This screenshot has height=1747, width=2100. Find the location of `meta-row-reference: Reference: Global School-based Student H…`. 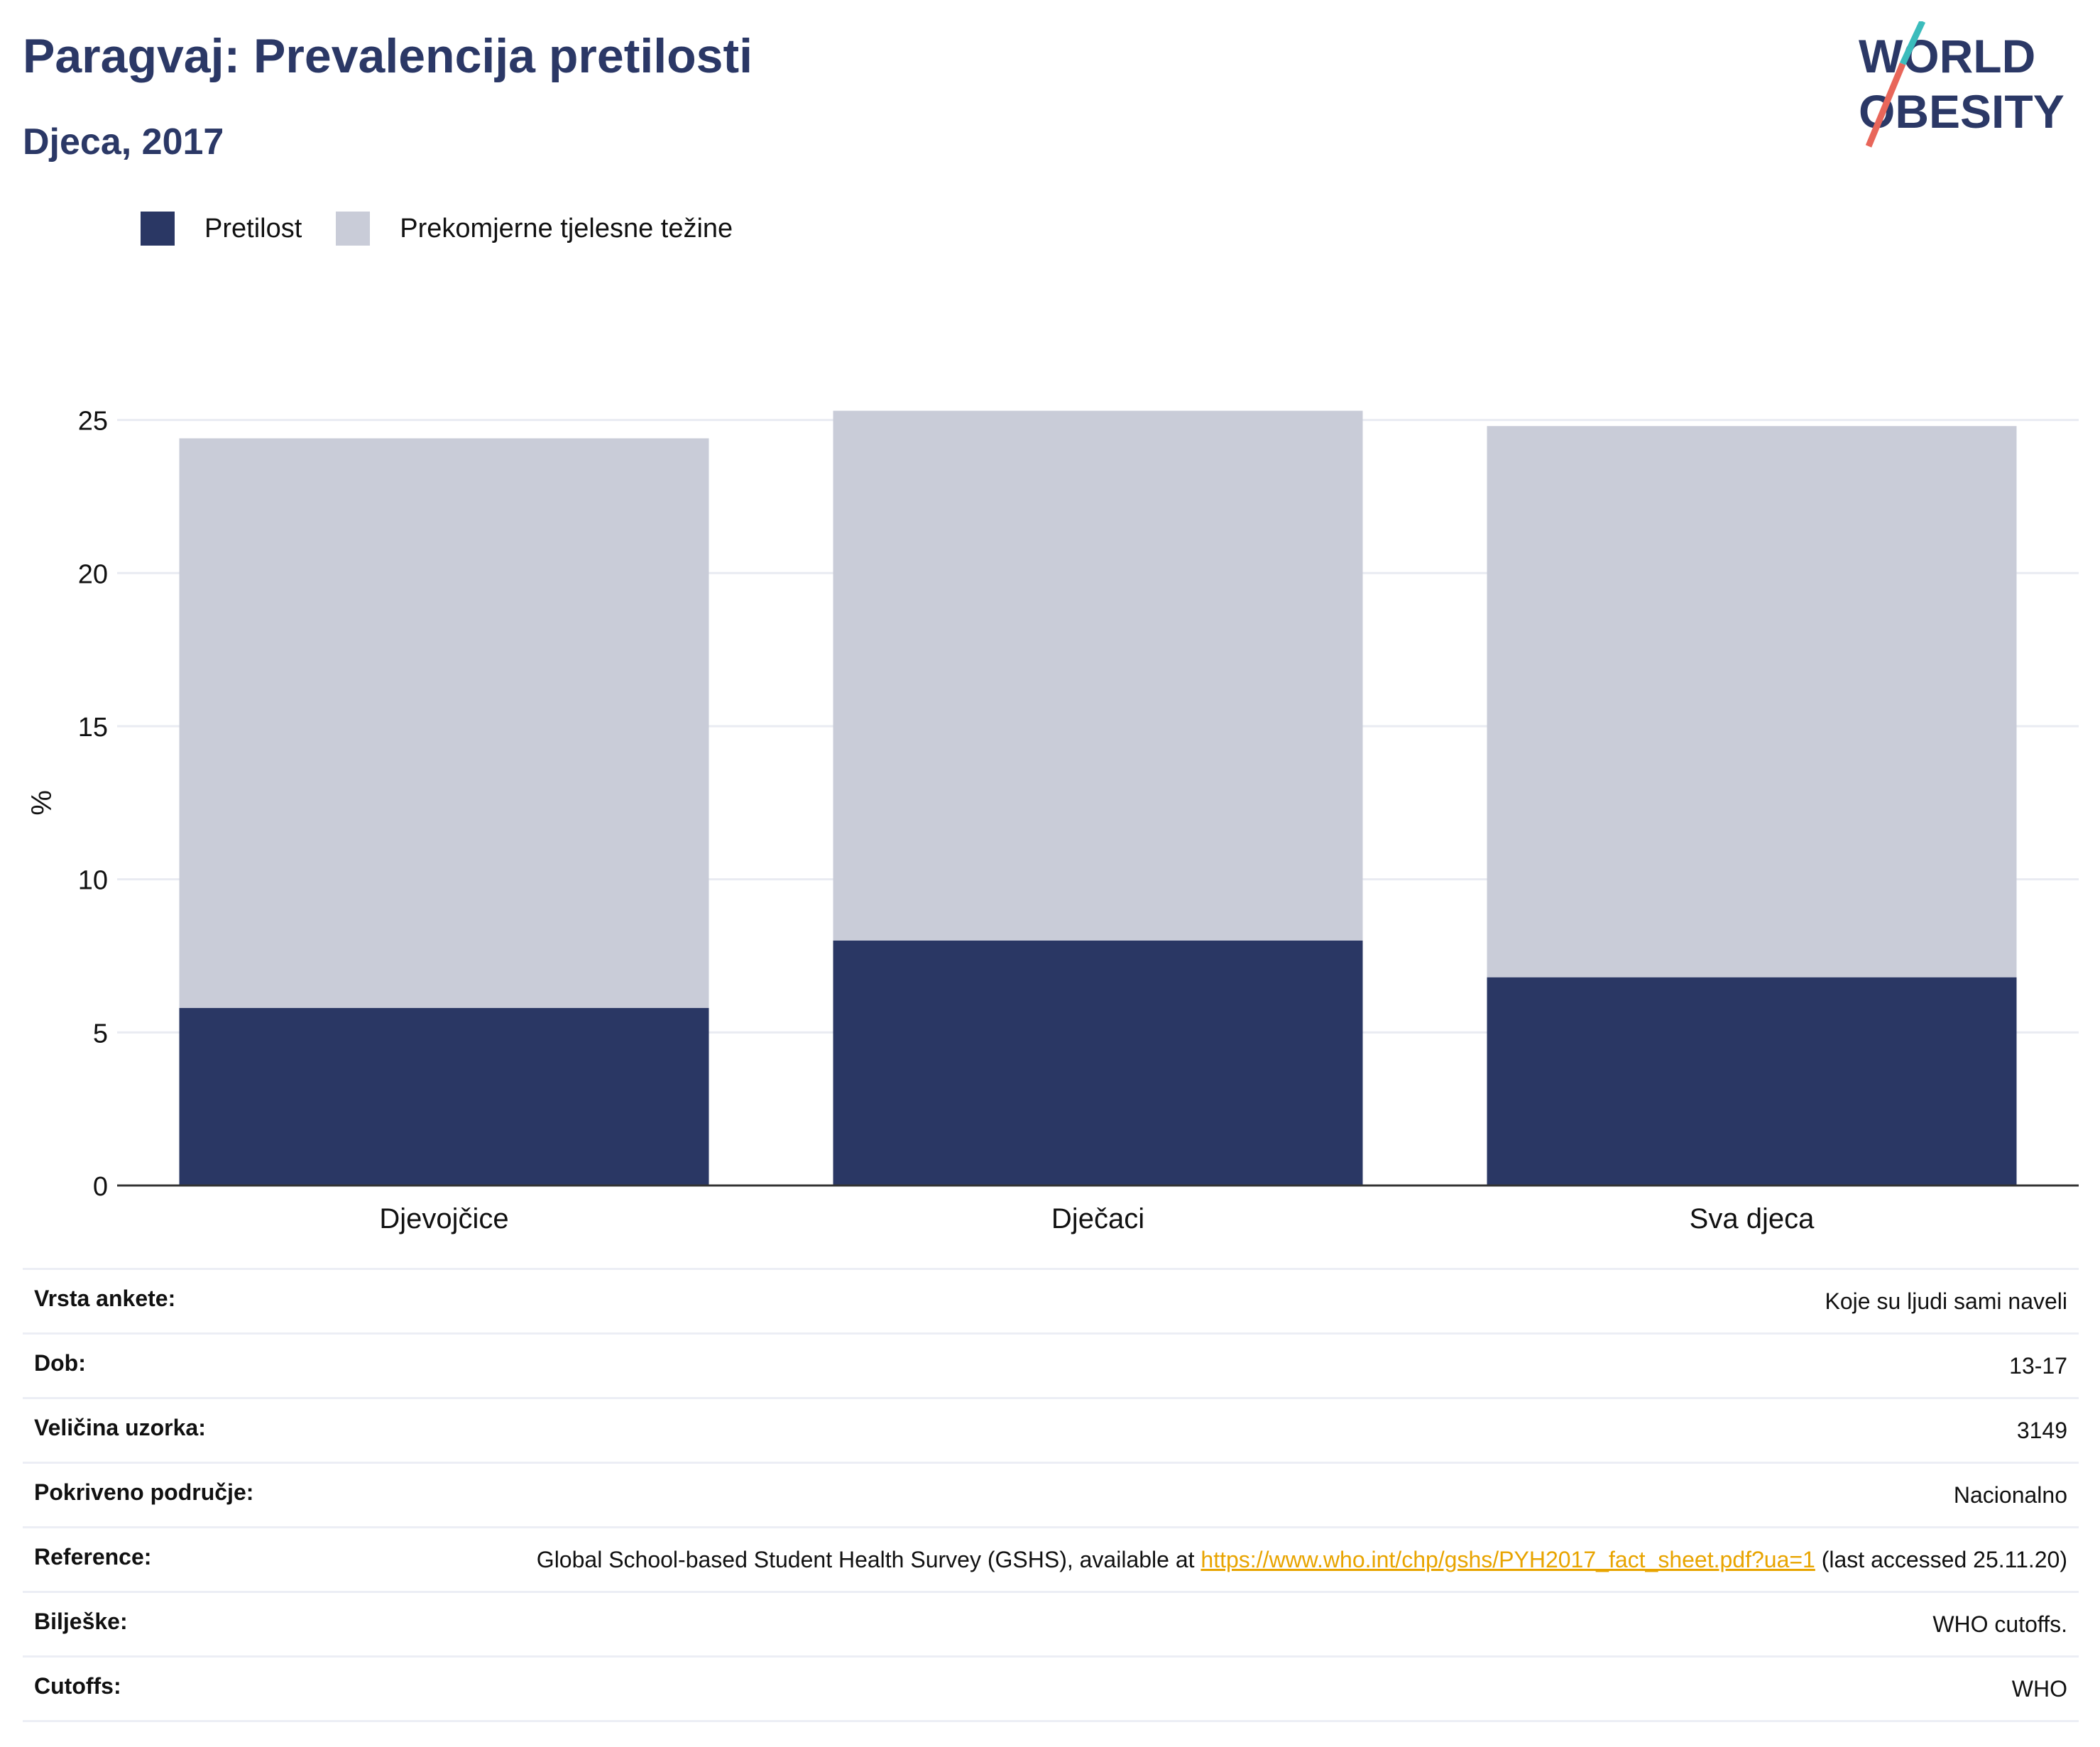

meta-row-reference: Reference: Global School-based Student H… is located at coordinates (1051, 1558).